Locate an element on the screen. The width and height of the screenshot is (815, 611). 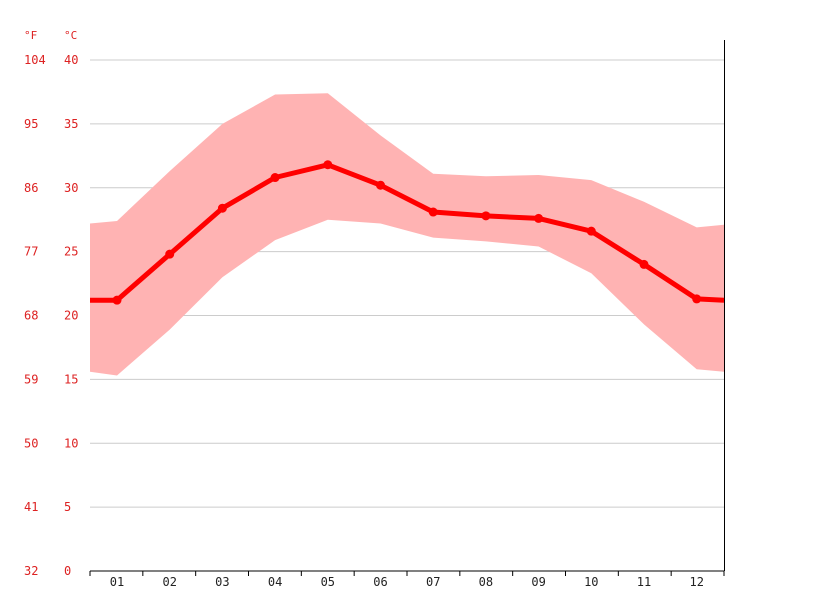
month-label: 09 is located at coordinates (538, 582).